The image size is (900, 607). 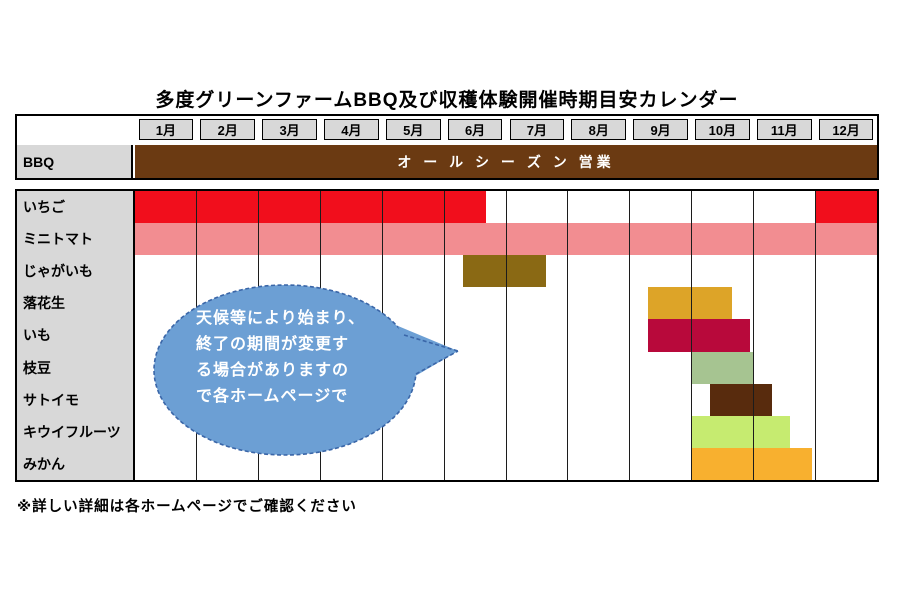 What do you see at coordinates (37, 335) in the screenshot?
I see `crop-label-いも: いも` at bounding box center [37, 335].